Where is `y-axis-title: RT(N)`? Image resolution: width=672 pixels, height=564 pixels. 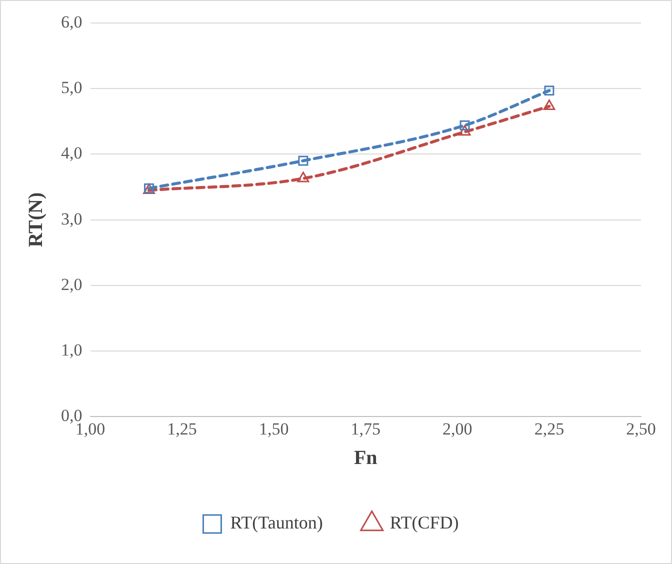 y-axis-title: RT(N) is located at coordinates (36, 220).